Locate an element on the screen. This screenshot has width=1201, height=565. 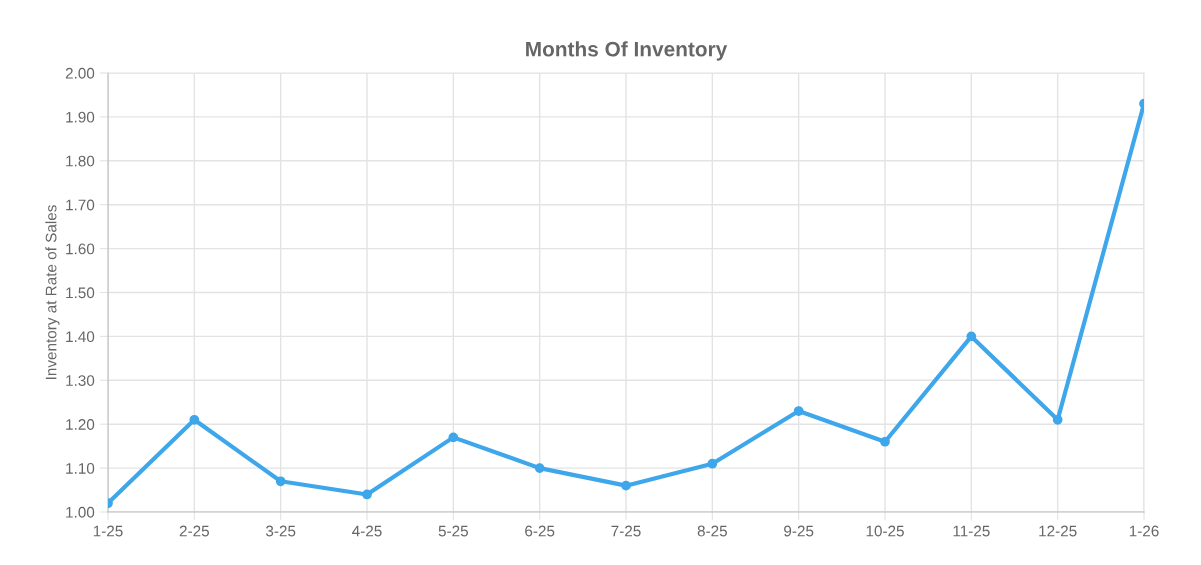
chart-title: Months Of Inventory is located at coordinates (627, 51).